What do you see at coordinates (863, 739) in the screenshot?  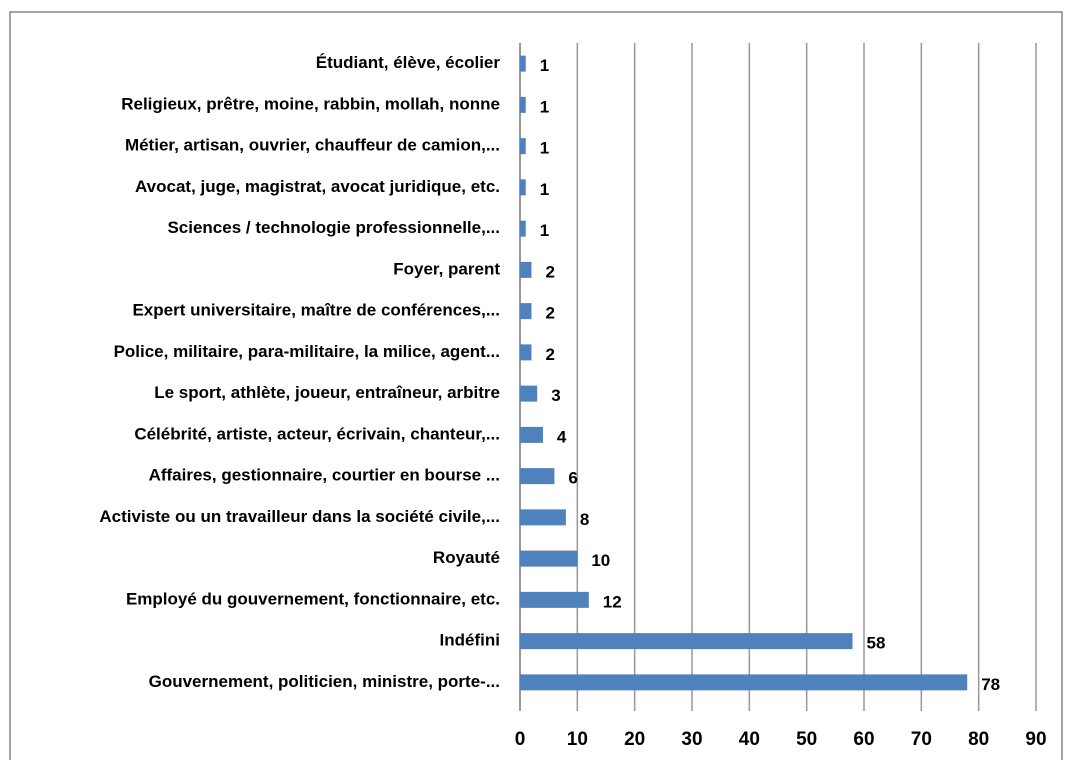 I see `x-tick-label: 60` at bounding box center [863, 739].